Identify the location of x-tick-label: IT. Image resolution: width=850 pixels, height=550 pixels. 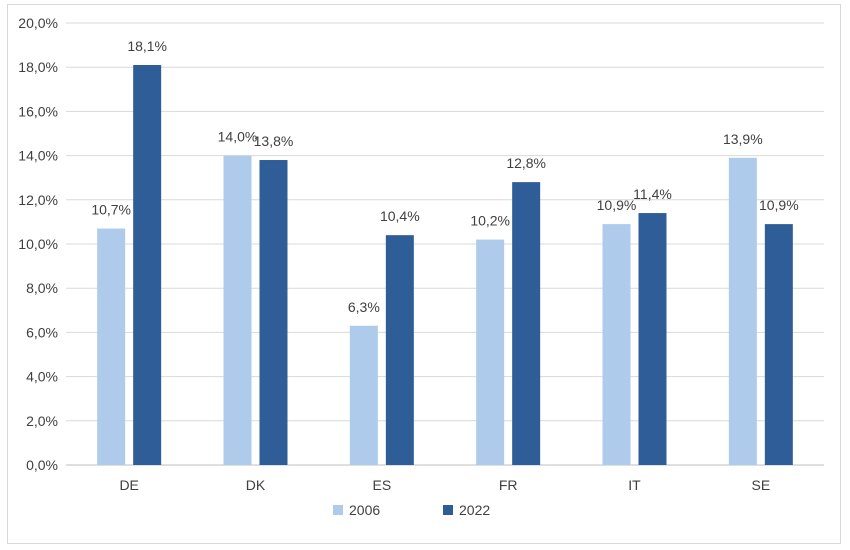
(634, 485).